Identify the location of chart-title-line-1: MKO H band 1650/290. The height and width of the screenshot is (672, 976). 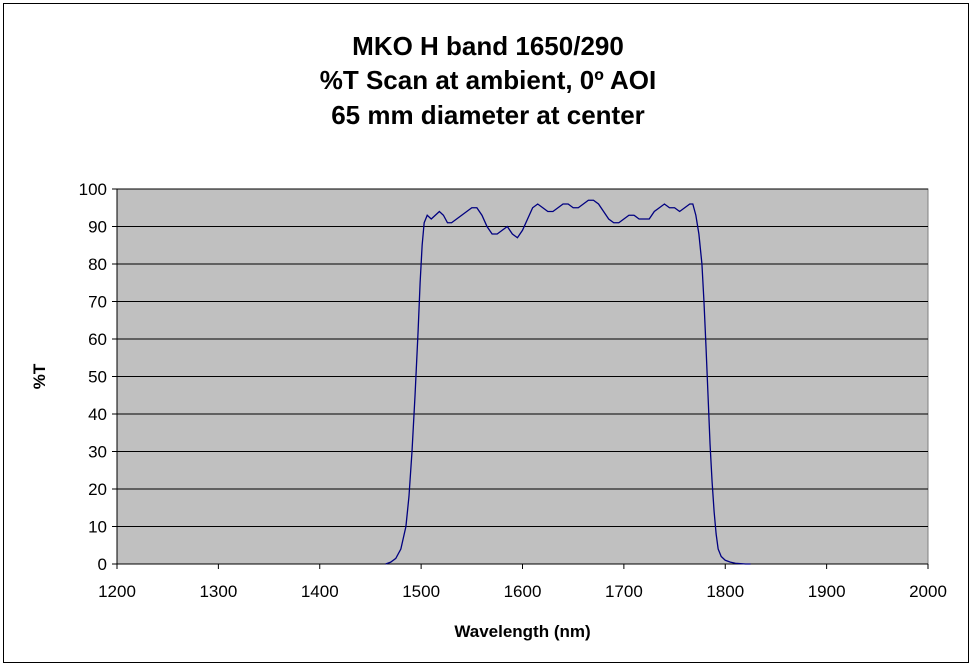
(488, 46).